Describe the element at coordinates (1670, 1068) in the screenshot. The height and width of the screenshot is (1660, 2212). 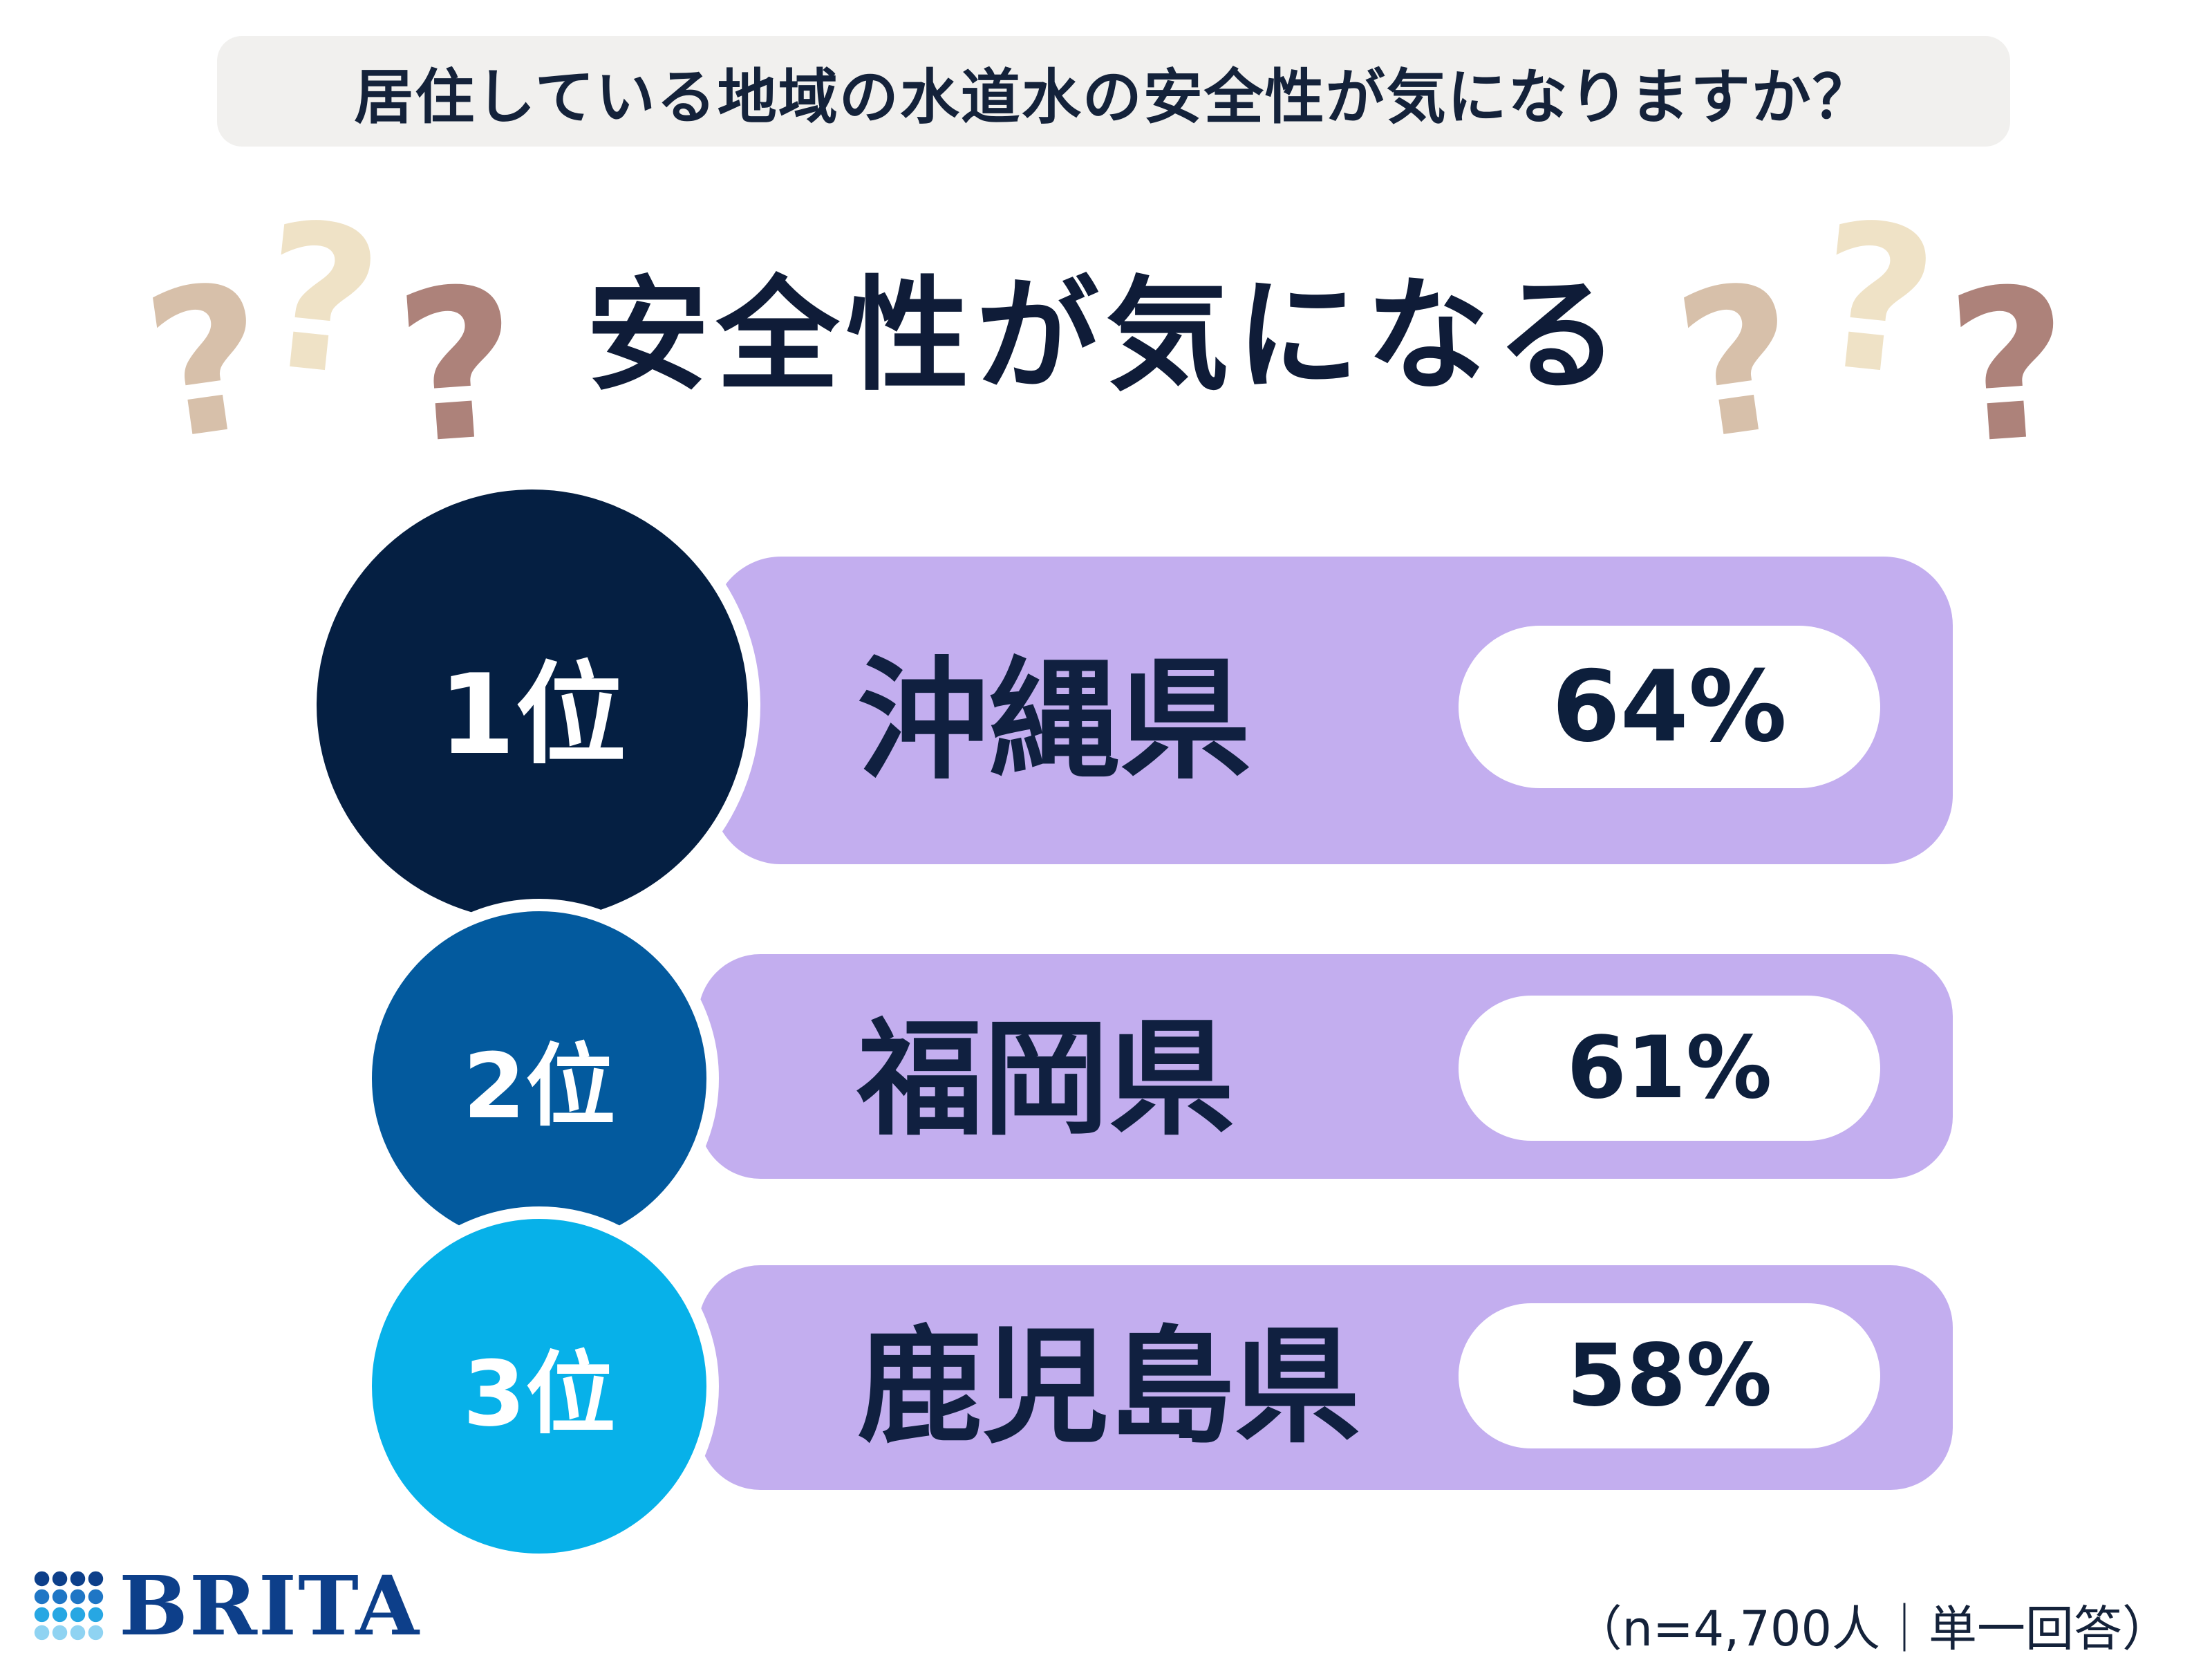
I see `rank-2-value: 61%` at that location.